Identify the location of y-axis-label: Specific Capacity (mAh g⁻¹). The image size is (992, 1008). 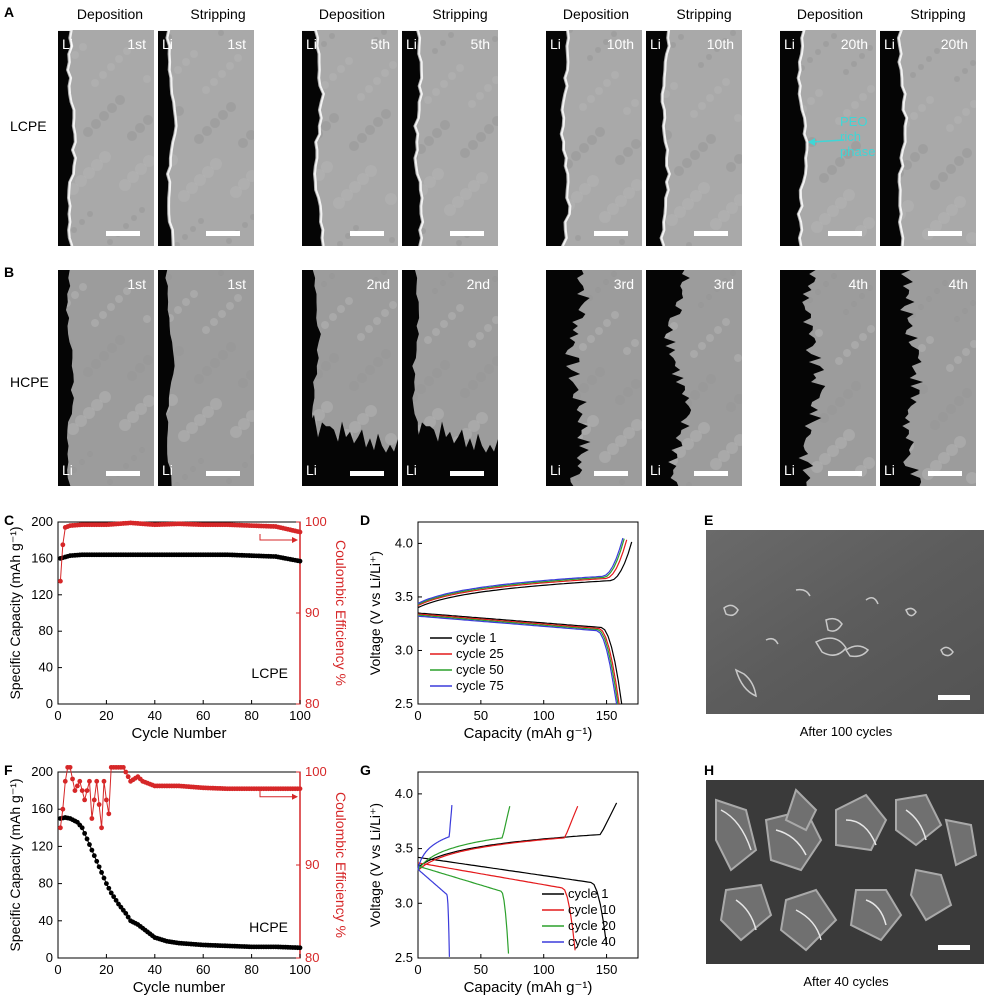
(15, 612).